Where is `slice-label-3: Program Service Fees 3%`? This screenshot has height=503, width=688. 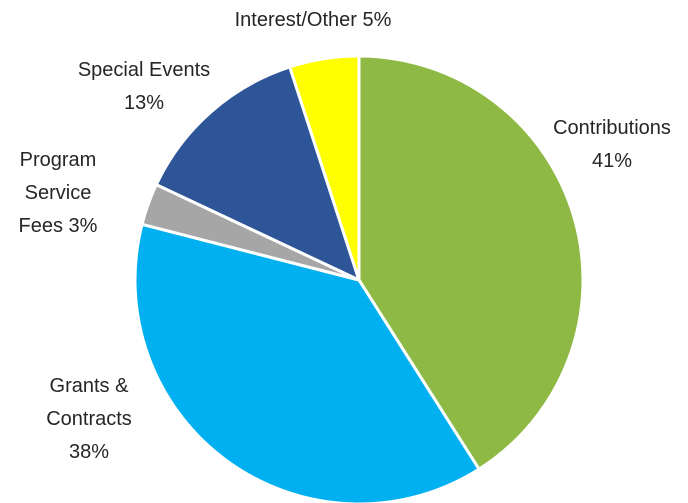 slice-label-3: Program Service Fees 3% is located at coordinates (58, 193).